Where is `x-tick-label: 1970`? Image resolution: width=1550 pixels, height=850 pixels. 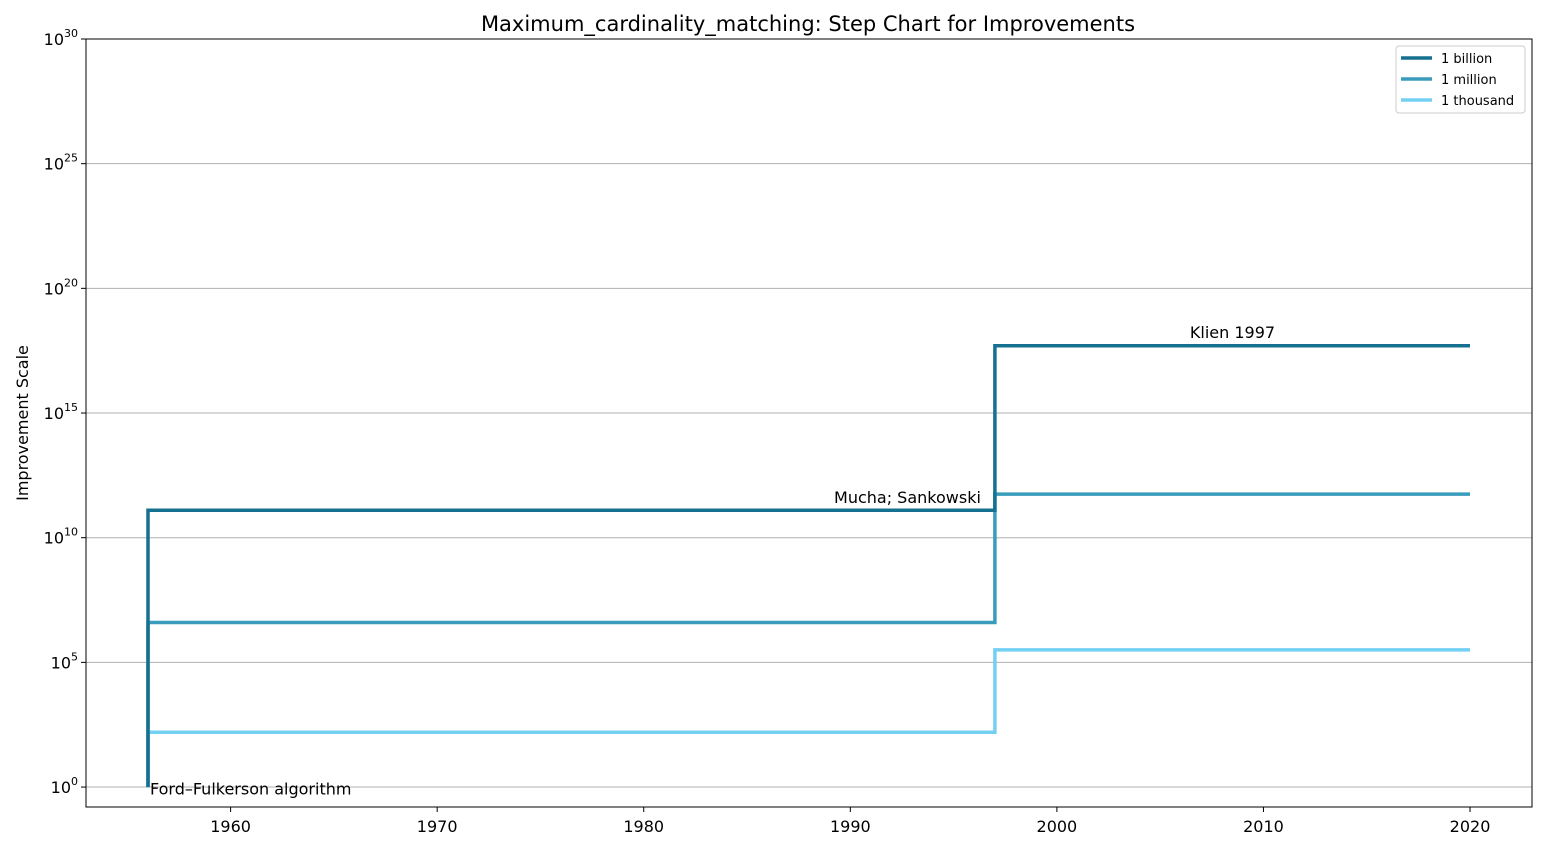 x-tick-label: 1970 is located at coordinates (437, 826).